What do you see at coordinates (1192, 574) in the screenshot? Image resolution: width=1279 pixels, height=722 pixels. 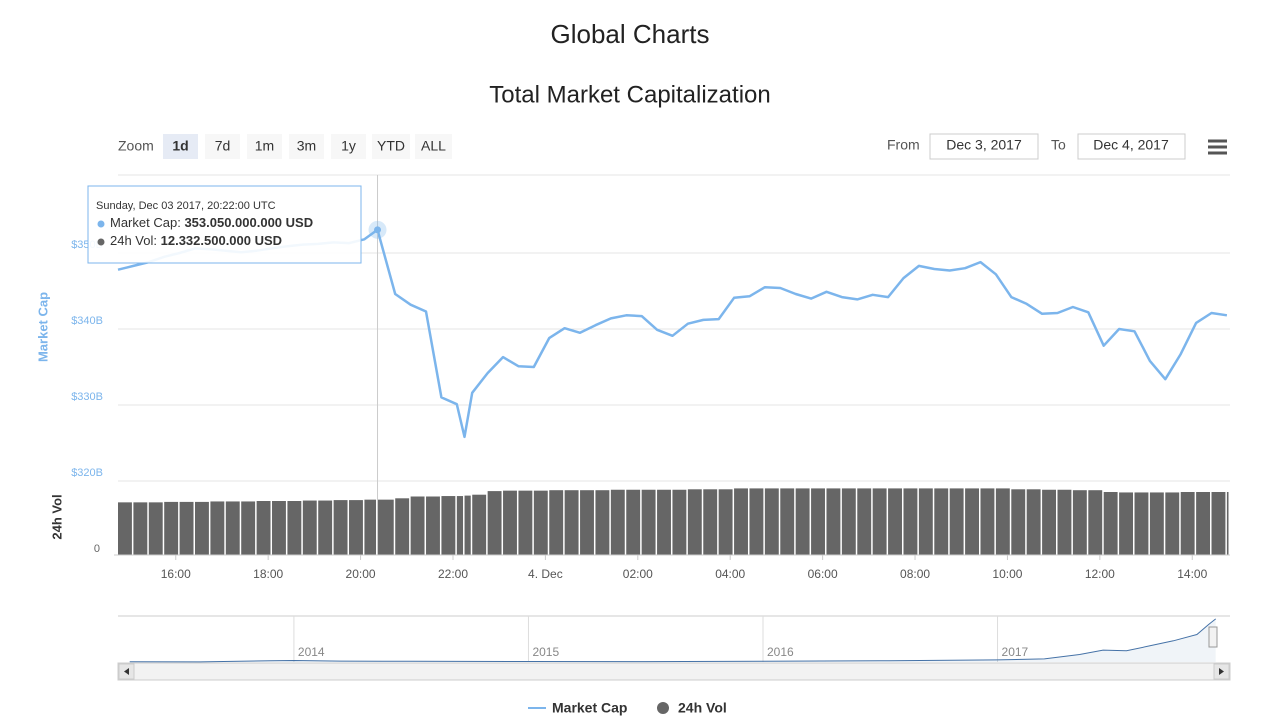 I see `x-tick-label: 14:00` at bounding box center [1192, 574].